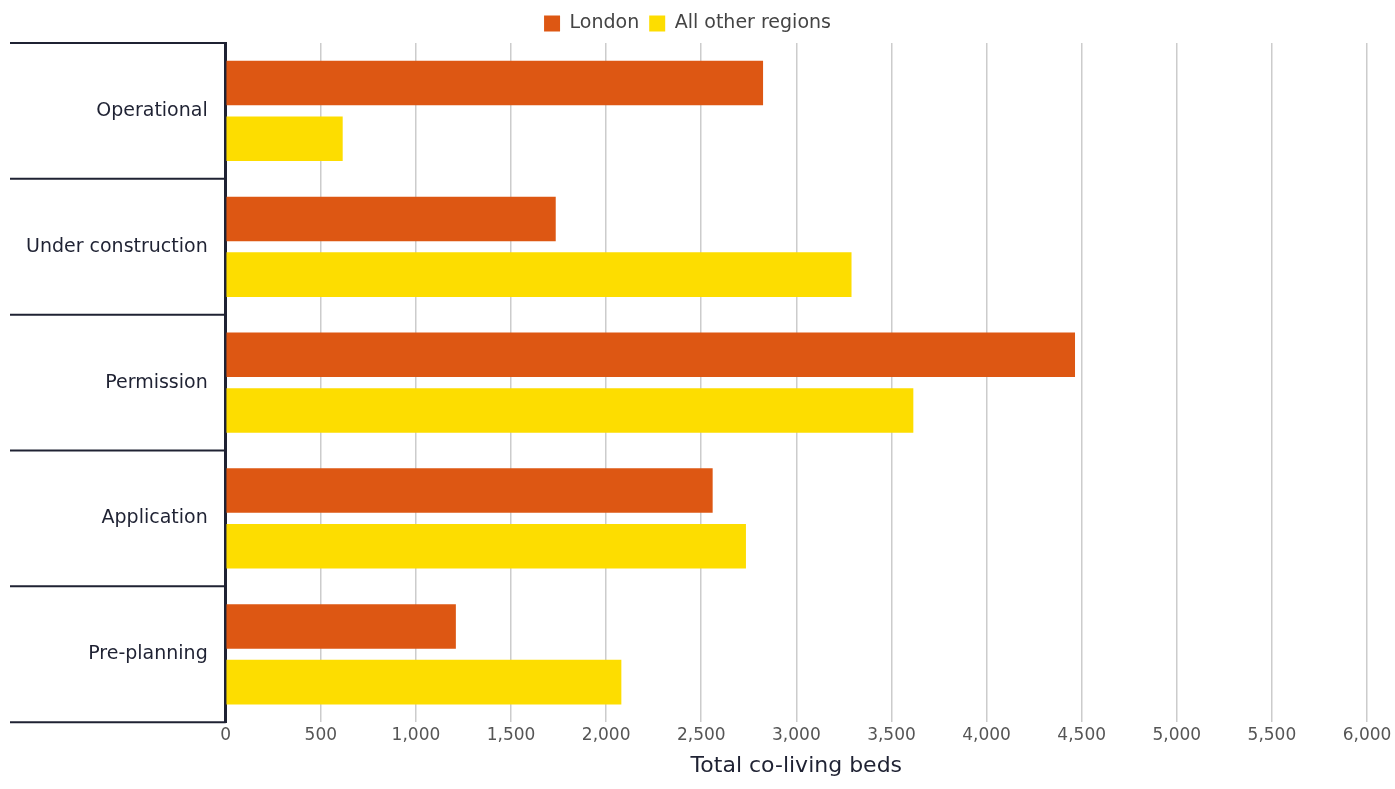  I want to click on y-tick-label: Application, so click(154, 516).